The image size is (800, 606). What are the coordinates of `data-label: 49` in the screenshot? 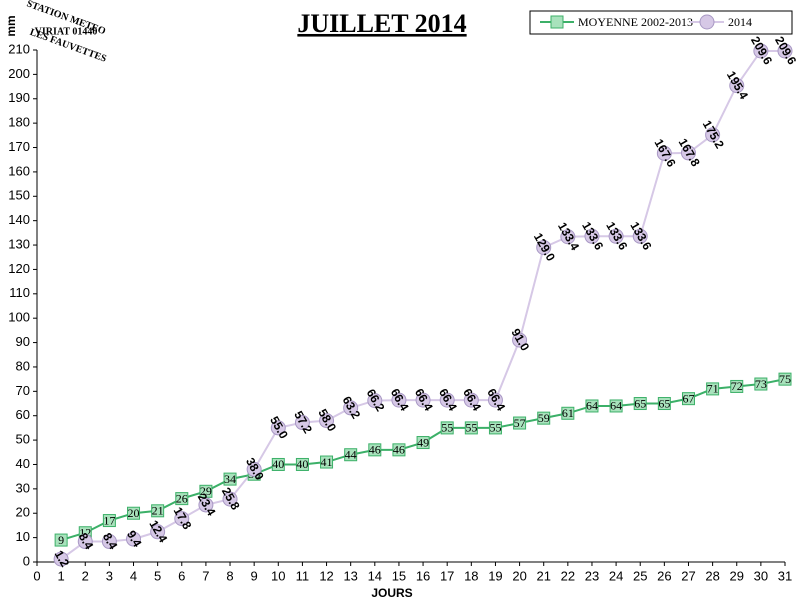 It's located at (423, 442).